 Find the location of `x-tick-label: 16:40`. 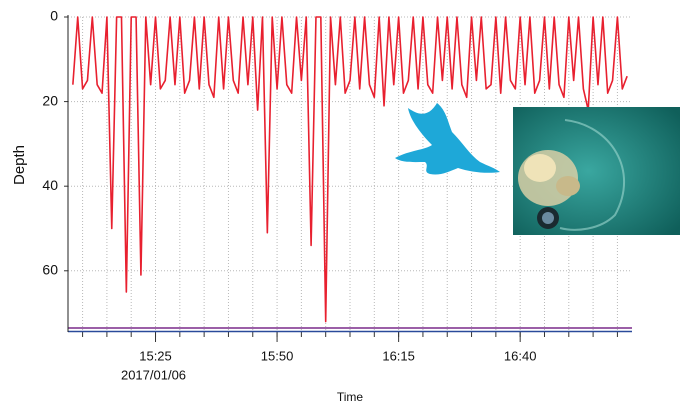

x-tick-label: 16:40 is located at coordinates (520, 355).